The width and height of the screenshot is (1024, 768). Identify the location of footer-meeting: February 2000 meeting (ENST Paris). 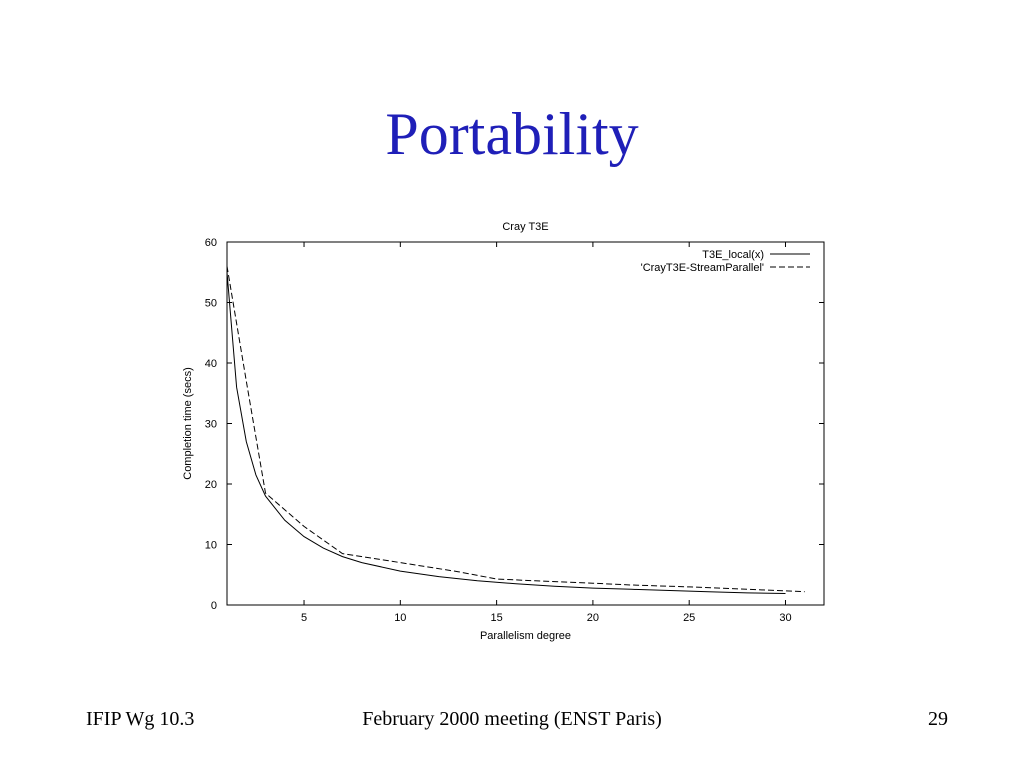
(512, 719).